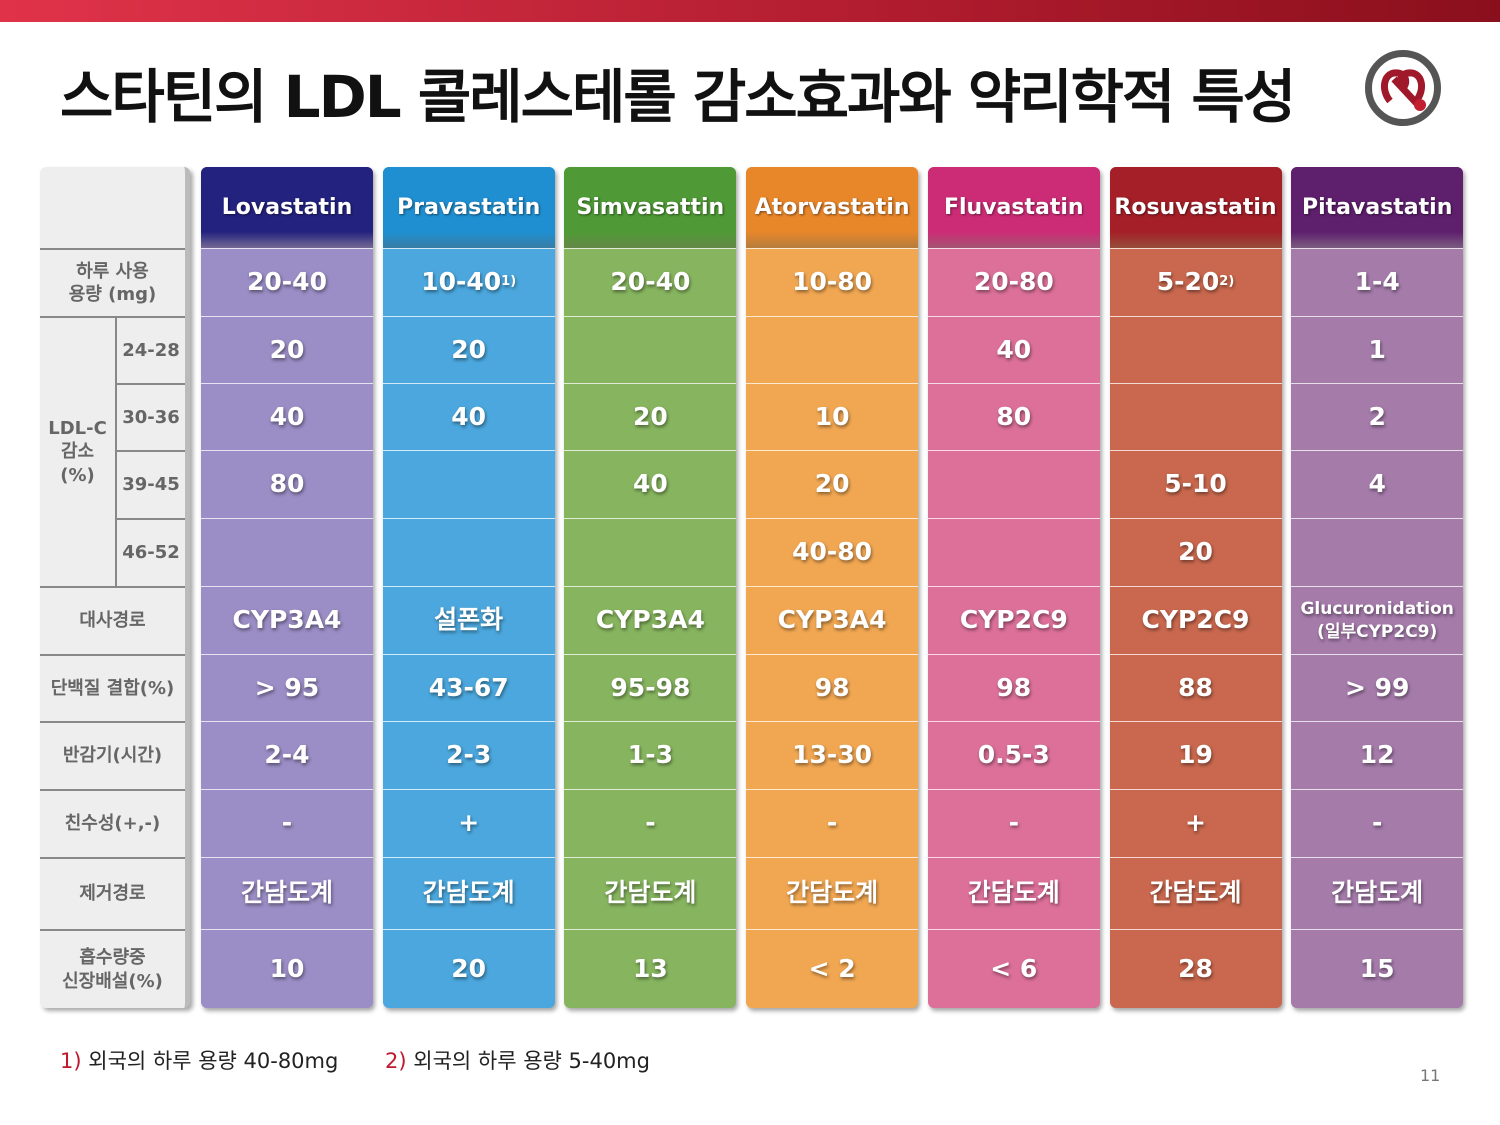 The image size is (1500, 1125). What do you see at coordinates (650, 968) in the screenshot?
I see `cell-value: 13` at bounding box center [650, 968].